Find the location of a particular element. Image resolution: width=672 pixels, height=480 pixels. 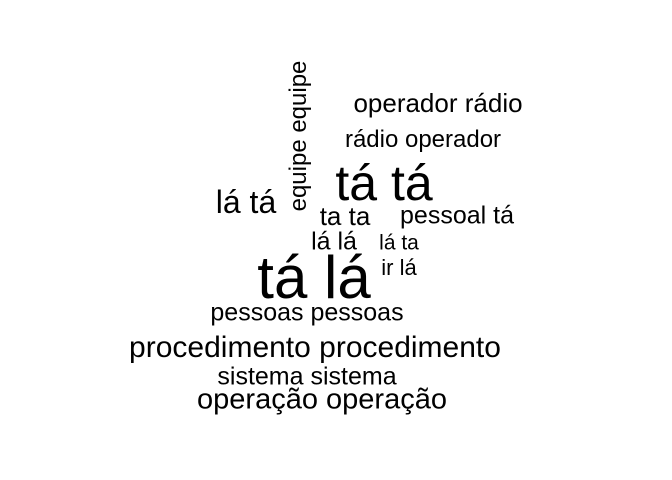

word-operador-radio: operador rádio is located at coordinates (438, 103).